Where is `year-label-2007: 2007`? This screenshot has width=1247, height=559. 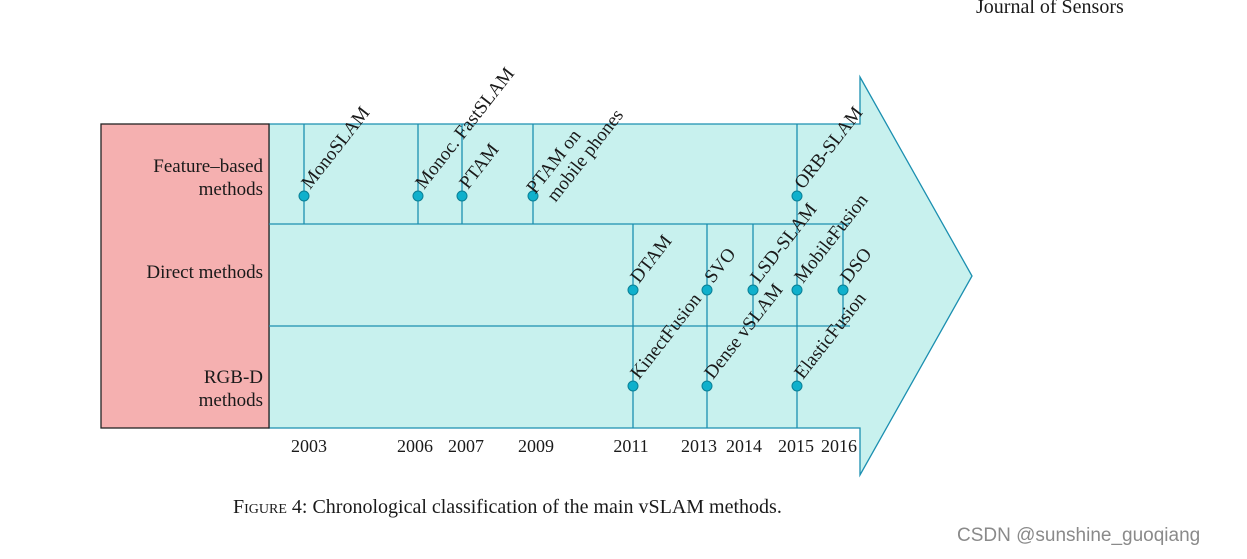 year-label-2007: 2007 is located at coordinates (466, 446).